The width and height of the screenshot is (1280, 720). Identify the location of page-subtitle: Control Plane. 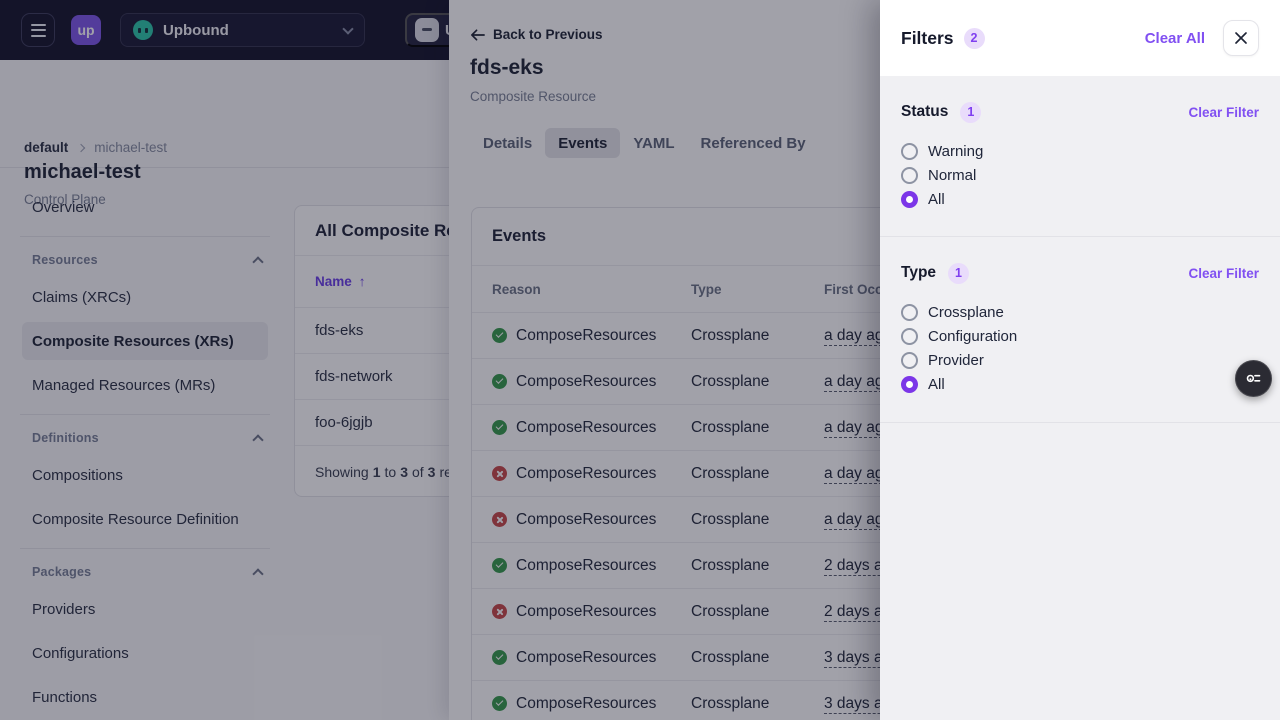
(65, 199).